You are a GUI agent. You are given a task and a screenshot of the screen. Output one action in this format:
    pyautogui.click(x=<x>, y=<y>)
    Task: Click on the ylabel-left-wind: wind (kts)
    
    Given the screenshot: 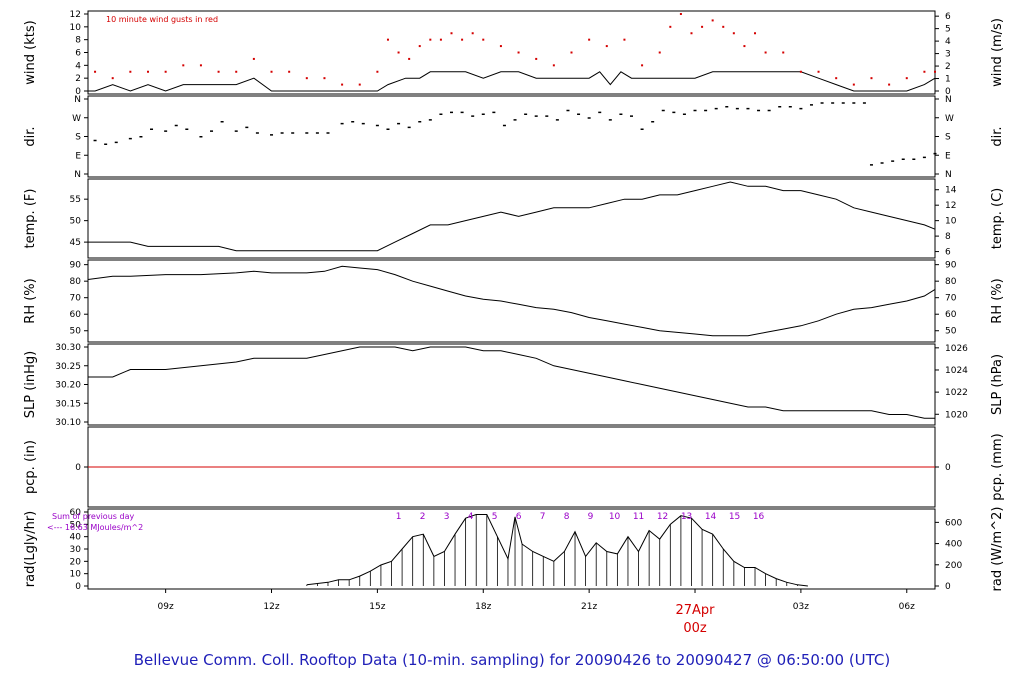 What is the action you would take?
    pyautogui.click(x=30, y=52)
    